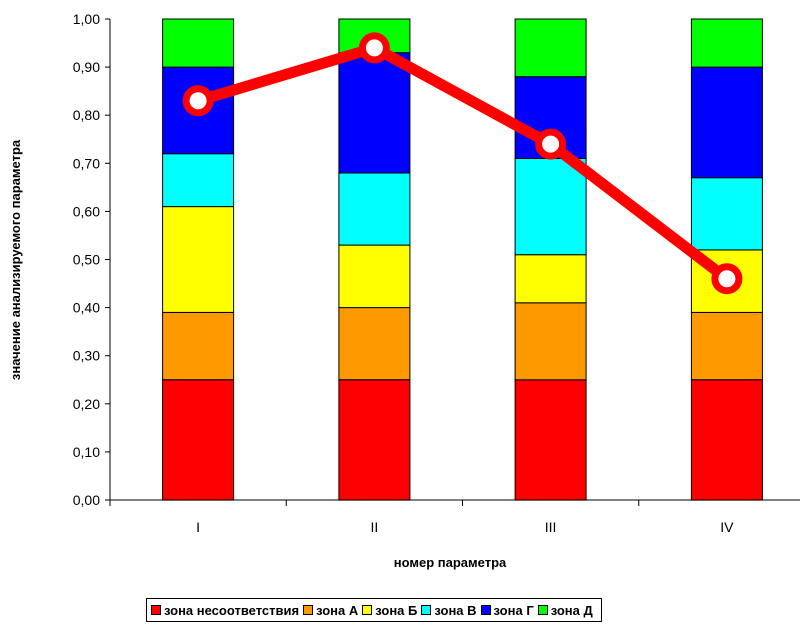 This screenshot has width=800, height=625. I want to click on y-tick-label: 0,70, so click(86, 163).